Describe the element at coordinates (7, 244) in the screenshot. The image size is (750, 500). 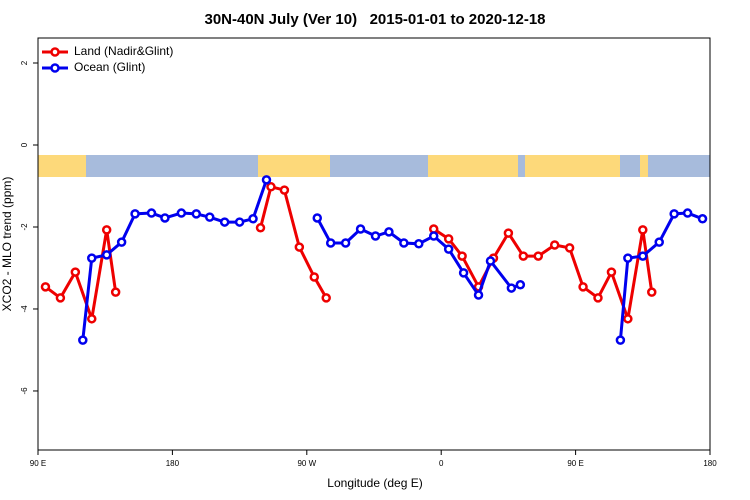
I see `y-axis-label: XCO2 - MLO trend (ppm)` at that location.